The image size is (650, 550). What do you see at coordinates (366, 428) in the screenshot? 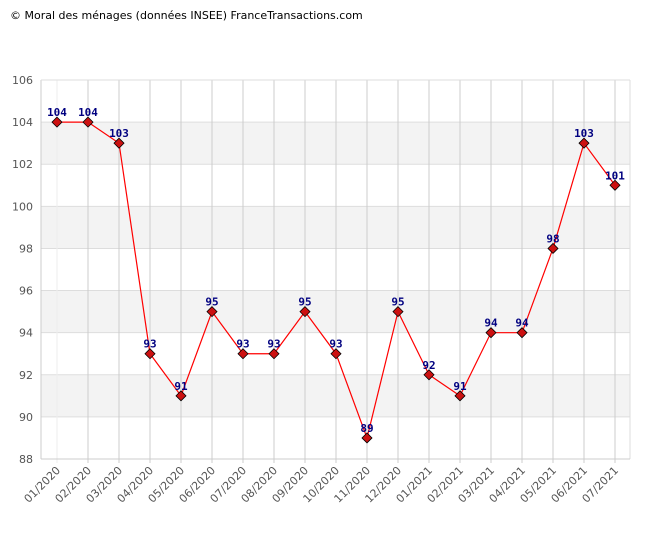
I see `data-label: 89` at bounding box center [366, 428].